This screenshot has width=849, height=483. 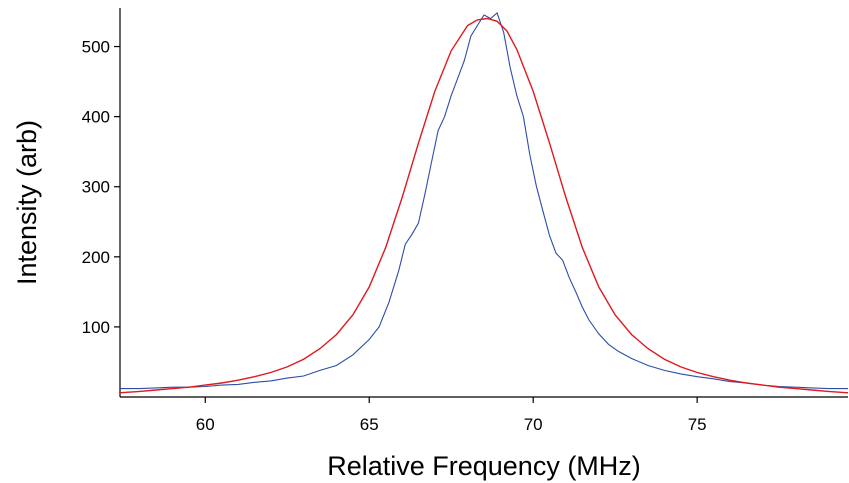 I want to click on y-tick-label: 200, so click(x=96, y=257).